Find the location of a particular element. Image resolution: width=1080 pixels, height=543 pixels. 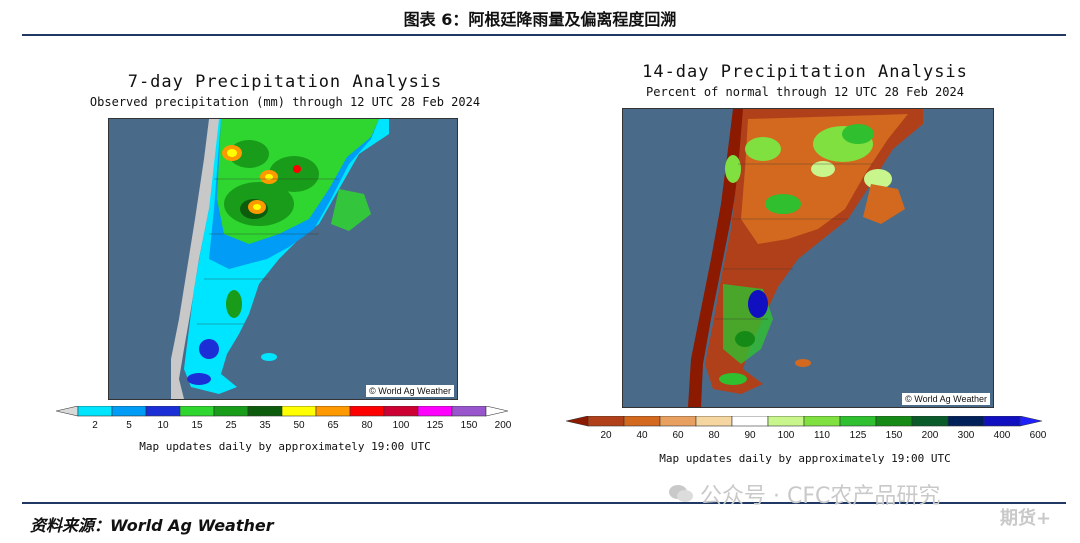

colorbar-tick-label: 60 is located at coordinates (678, 435).